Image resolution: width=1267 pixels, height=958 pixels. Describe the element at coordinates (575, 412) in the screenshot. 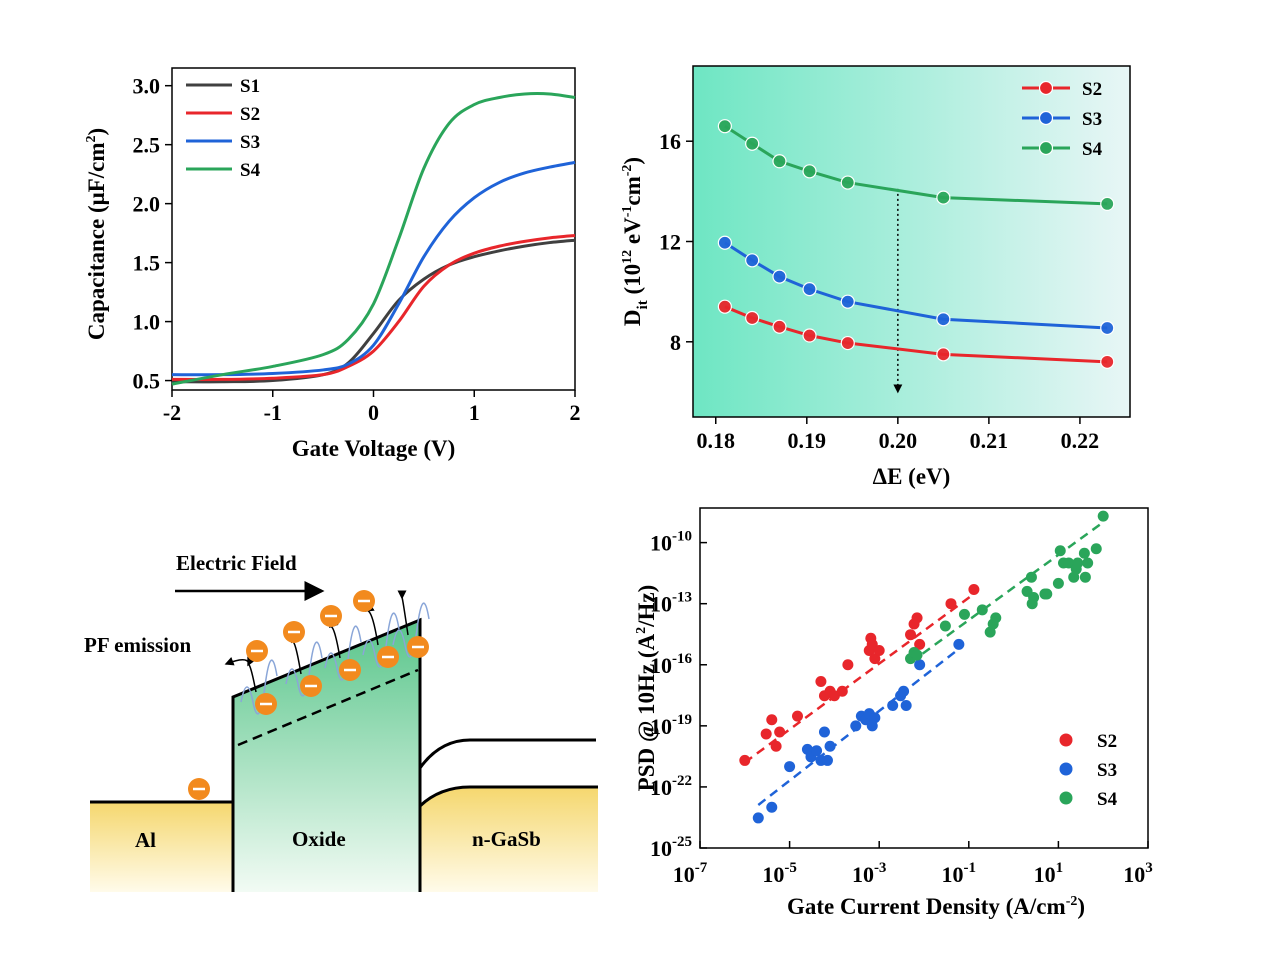

I see `x-tick-label: 2` at that location.